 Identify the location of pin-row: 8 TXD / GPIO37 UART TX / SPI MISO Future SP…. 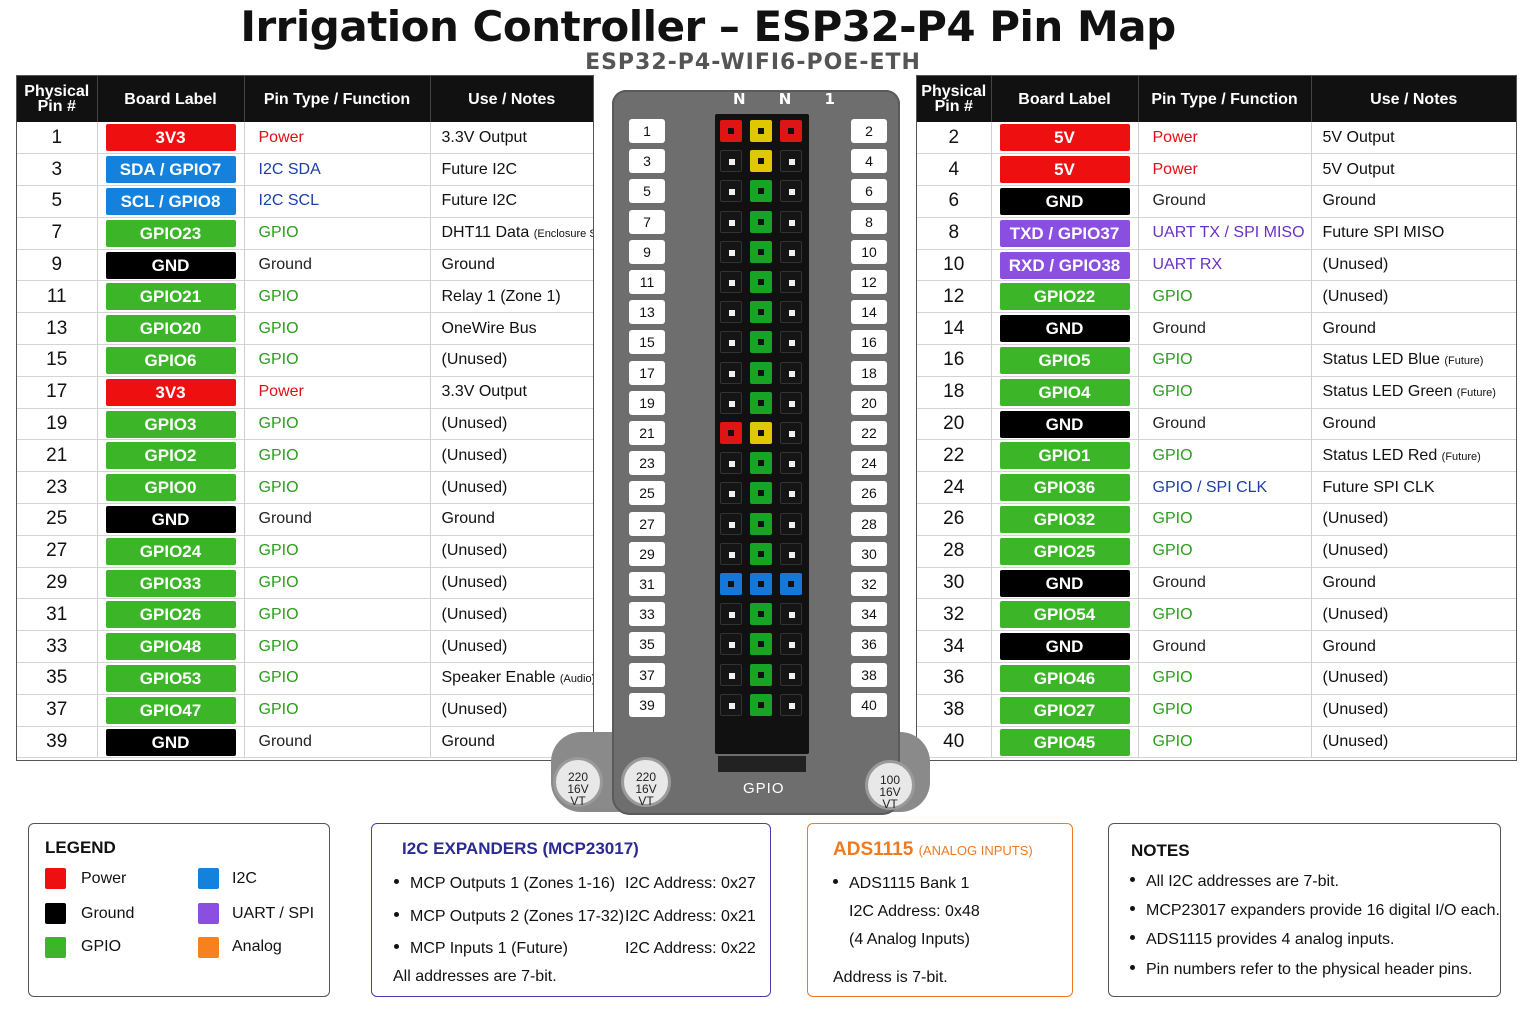
(1216, 233).